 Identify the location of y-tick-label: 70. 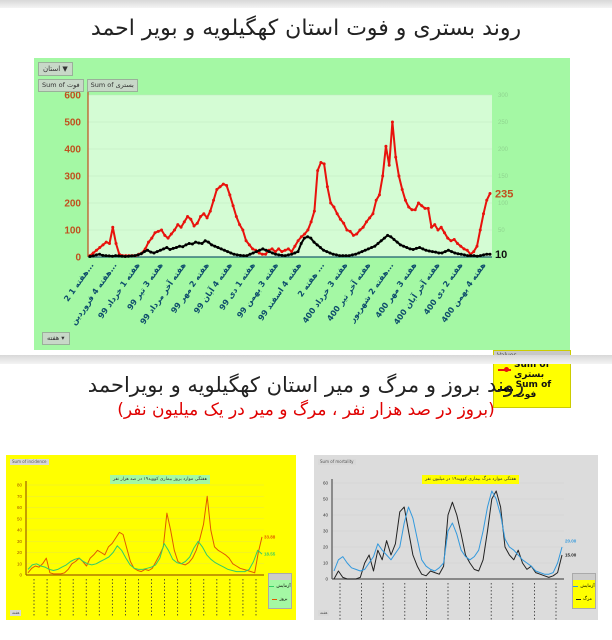
(20, 496).